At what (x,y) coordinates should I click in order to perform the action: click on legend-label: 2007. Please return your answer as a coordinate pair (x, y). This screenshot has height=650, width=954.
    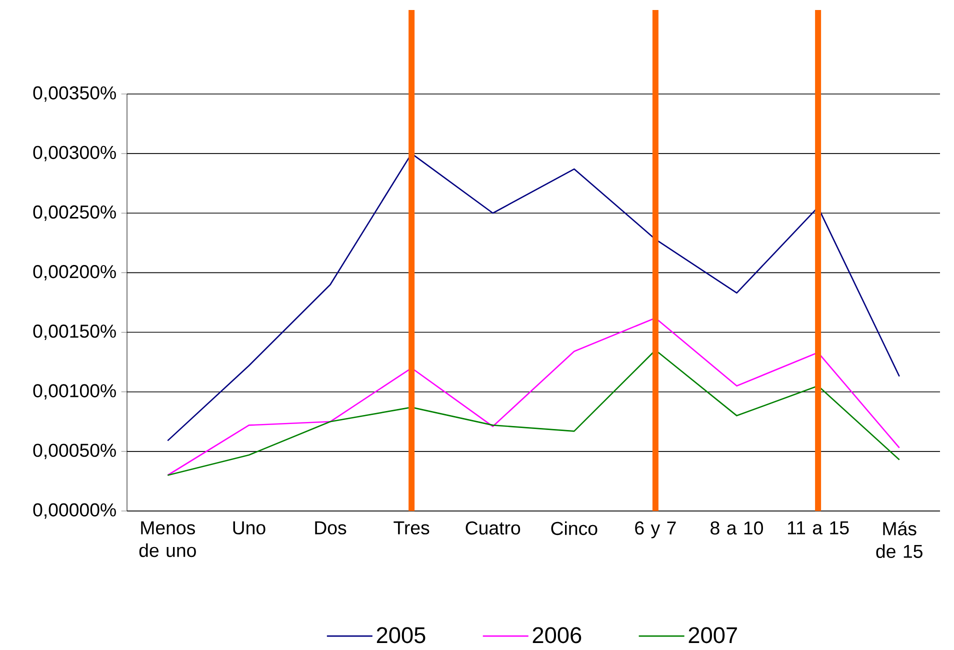
    Looking at the image, I should click on (712, 635).